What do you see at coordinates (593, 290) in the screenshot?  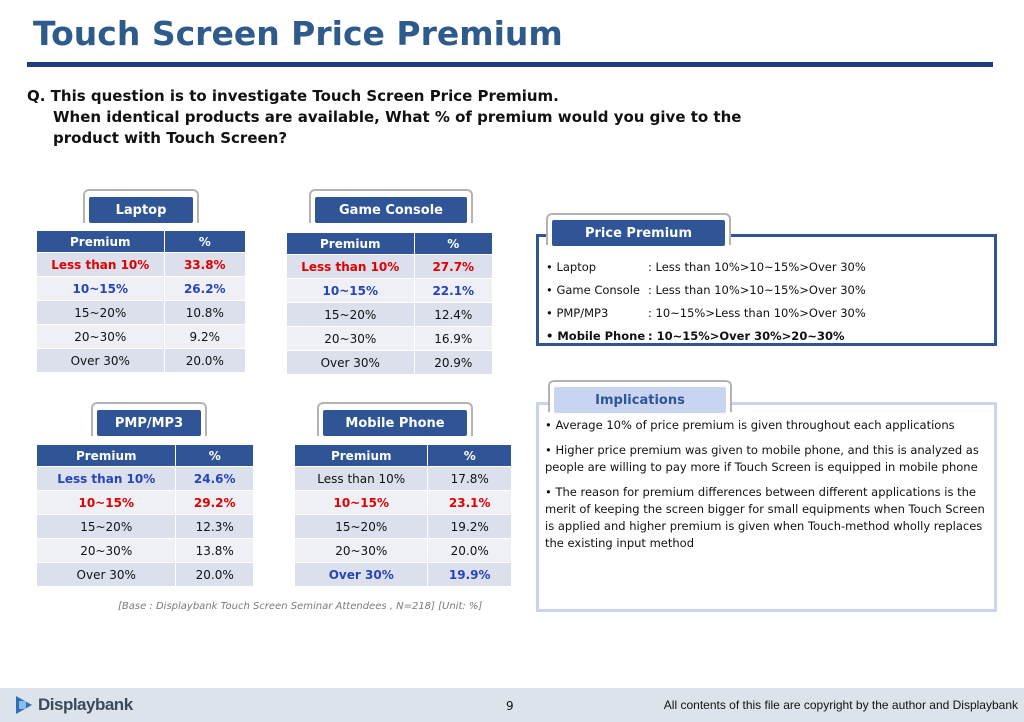 I see `list-item-key: • Game Console` at bounding box center [593, 290].